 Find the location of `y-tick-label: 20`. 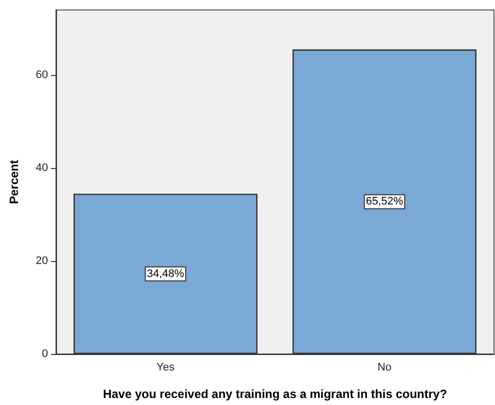

y-tick-label: 20 is located at coordinates (42, 261).